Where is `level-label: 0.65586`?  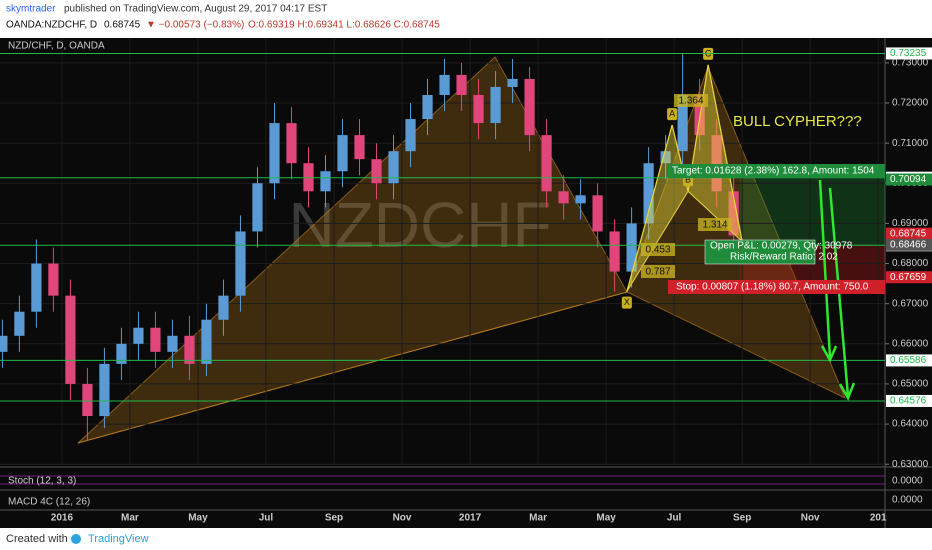
level-label: 0.65586 is located at coordinates (908, 360).